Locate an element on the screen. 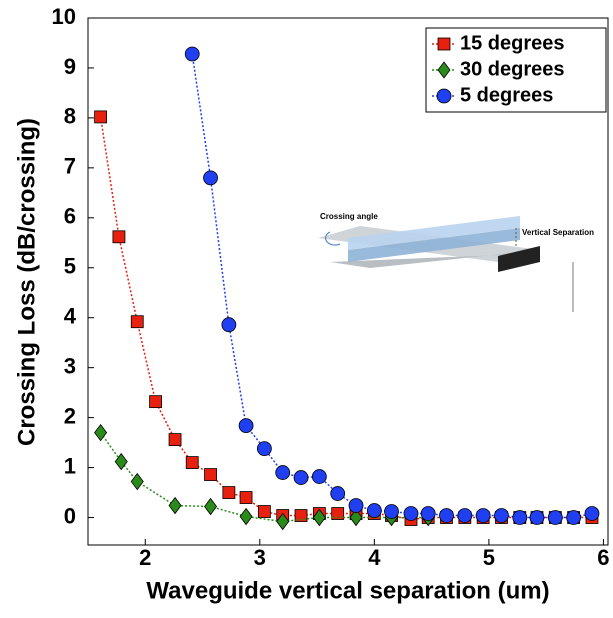 This screenshot has width=613, height=618. annotation: Crossing angle is located at coordinates (349, 216).